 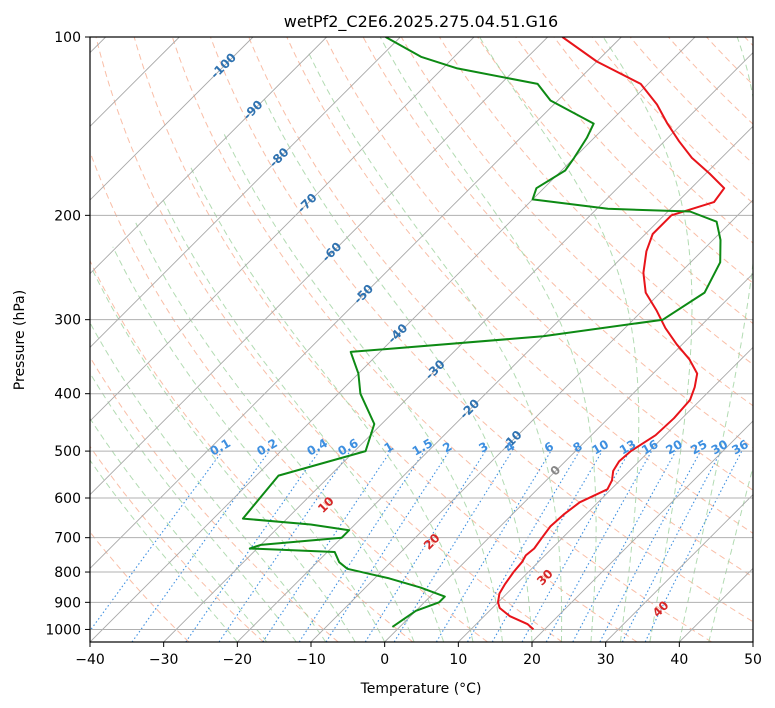 What do you see at coordinates (421, 689) in the screenshot?
I see `x-axis-title: Temperature (°C)` at bounding box center [421, 689].